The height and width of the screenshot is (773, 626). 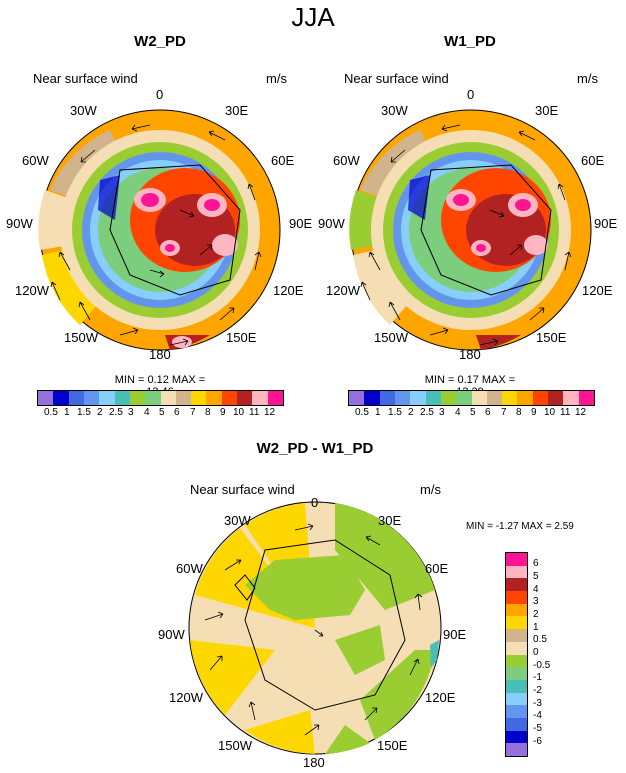 I want to click on colorbar-label: -6, so click(x=537, y=741).